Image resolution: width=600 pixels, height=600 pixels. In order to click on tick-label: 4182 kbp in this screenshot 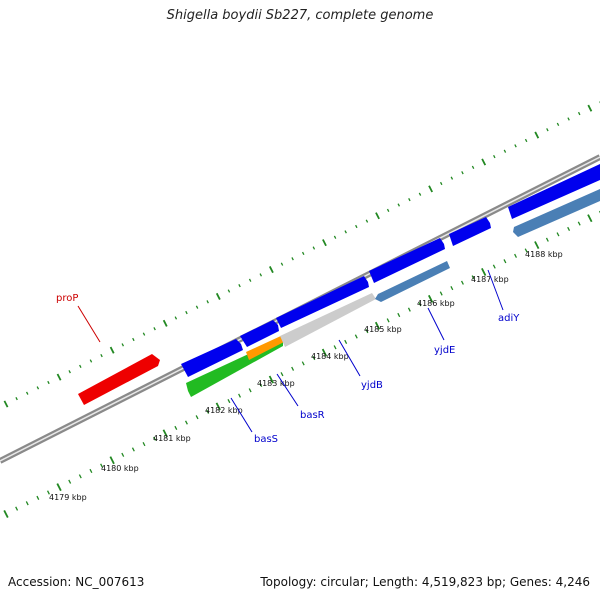, I will do `click(224, 410)`.